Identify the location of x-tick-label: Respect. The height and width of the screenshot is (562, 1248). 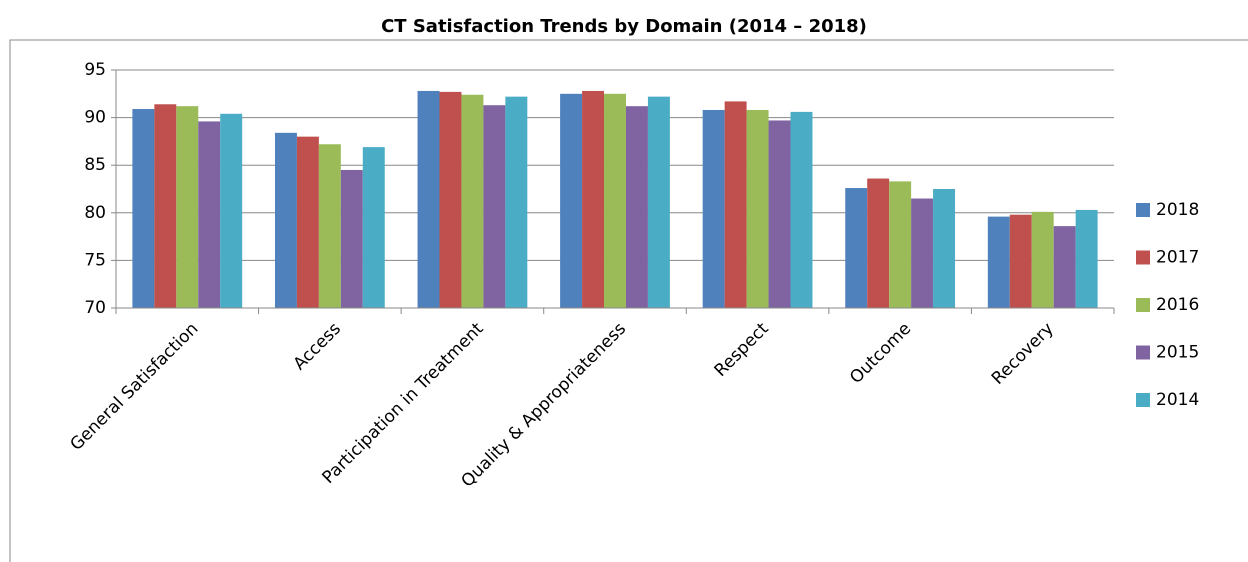
(742, 350).